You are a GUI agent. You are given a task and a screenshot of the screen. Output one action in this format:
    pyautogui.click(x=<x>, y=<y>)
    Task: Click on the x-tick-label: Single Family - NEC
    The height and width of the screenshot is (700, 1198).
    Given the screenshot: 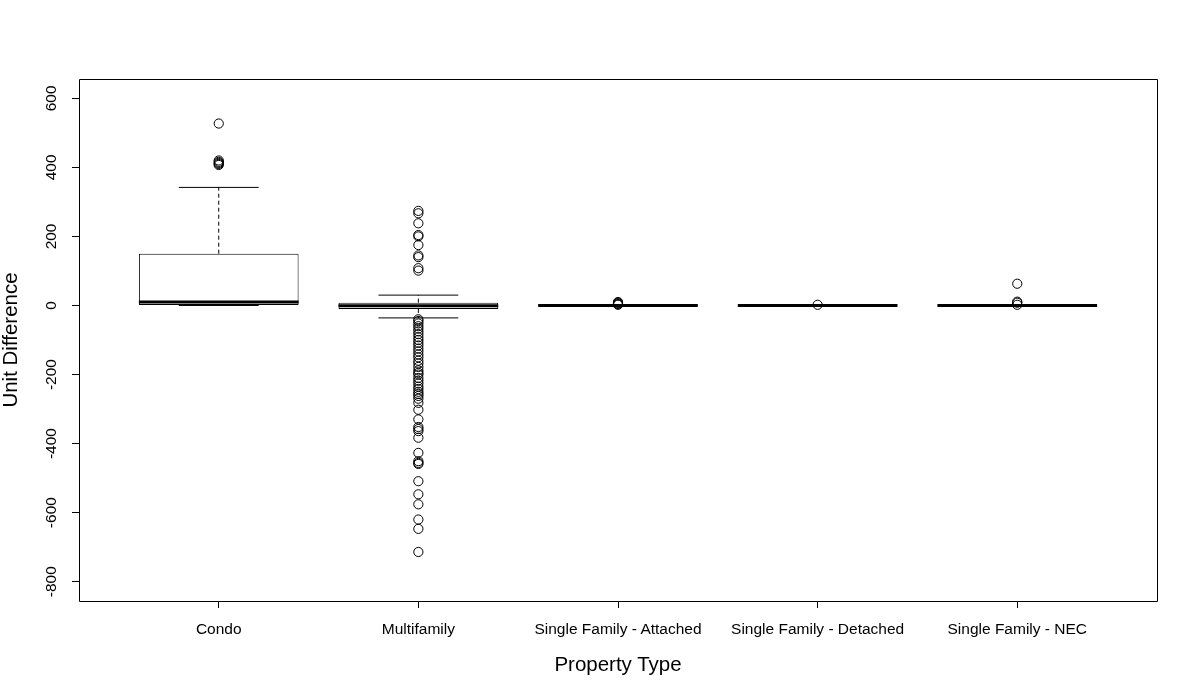 What is the action you would take?
    pyautogui.click(x=1017, y=628)
    